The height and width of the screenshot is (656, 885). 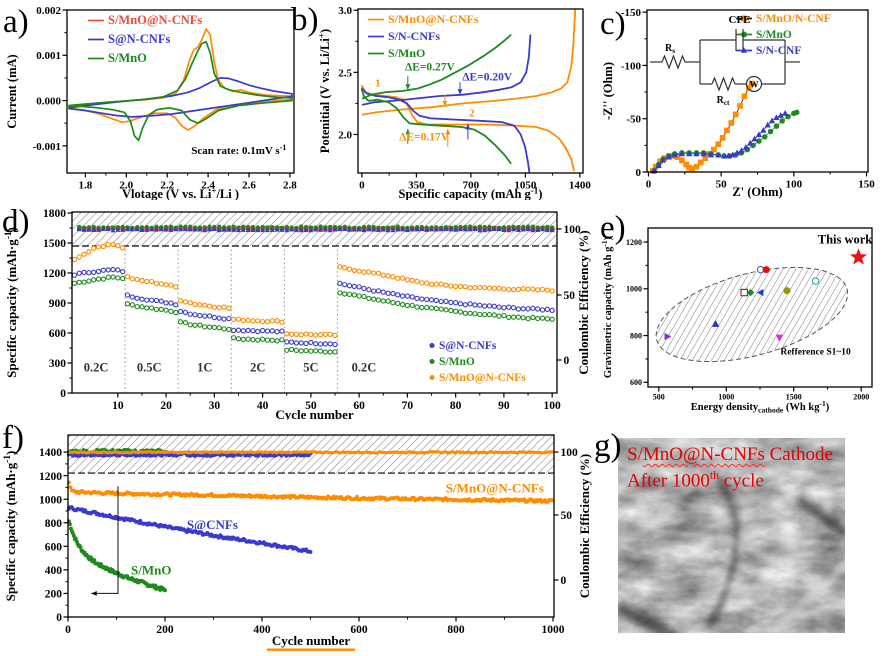 What do you see at coordinates (861, 397) in the screenshot?
I see `svg-text: 2000` at bounding box center [861, 397].